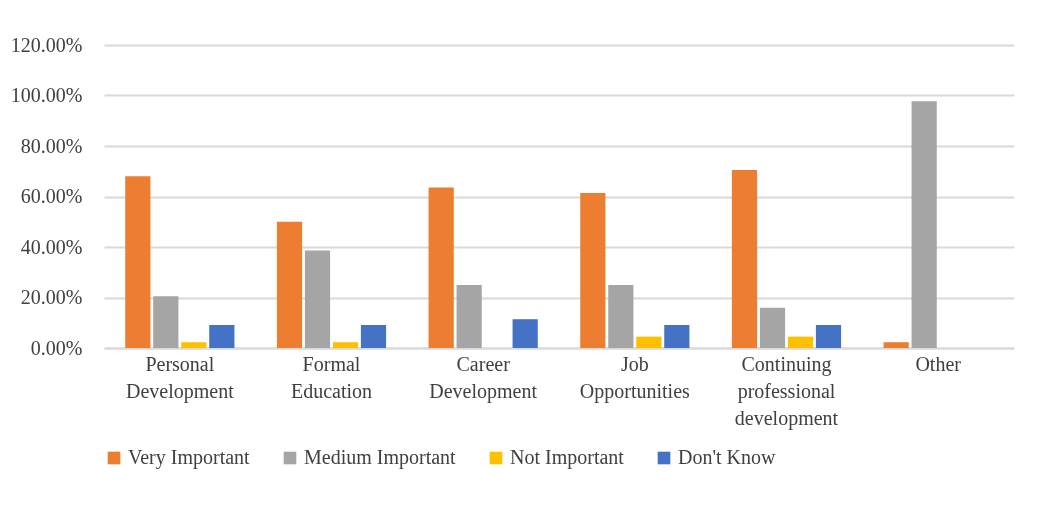 The height and width of the screenshot is (508, 1060). I want to click on x-tick-label: Formal Education, so click(331, 377).